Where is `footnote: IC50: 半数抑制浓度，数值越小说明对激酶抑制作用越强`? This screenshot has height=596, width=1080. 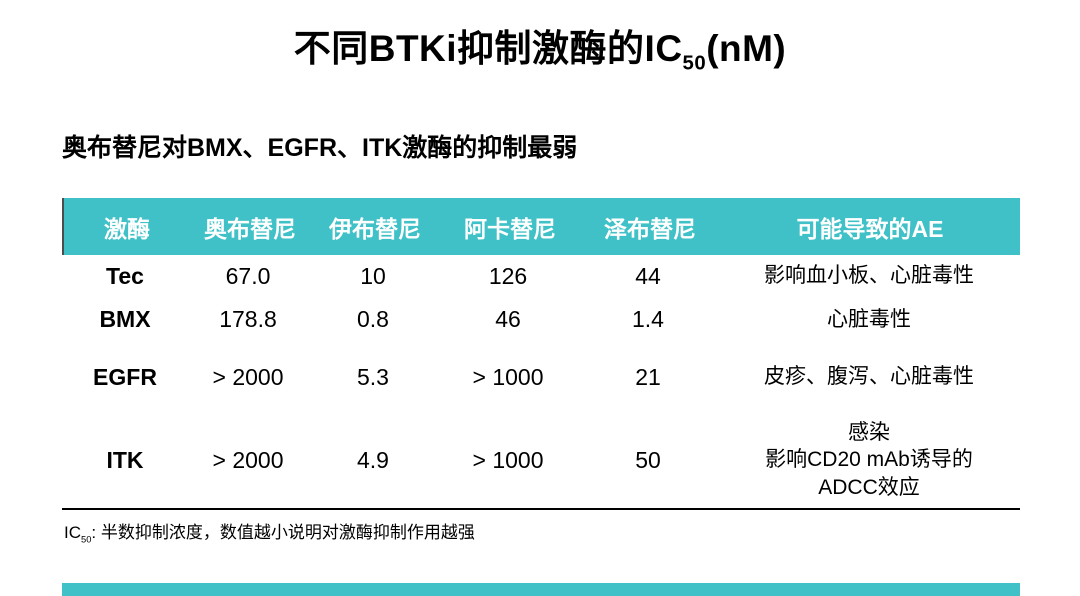 footnote: IC50: 半数抑制浓度，数值越小说明对激酶抑制作用越强 is located at coordinates (269, 531).